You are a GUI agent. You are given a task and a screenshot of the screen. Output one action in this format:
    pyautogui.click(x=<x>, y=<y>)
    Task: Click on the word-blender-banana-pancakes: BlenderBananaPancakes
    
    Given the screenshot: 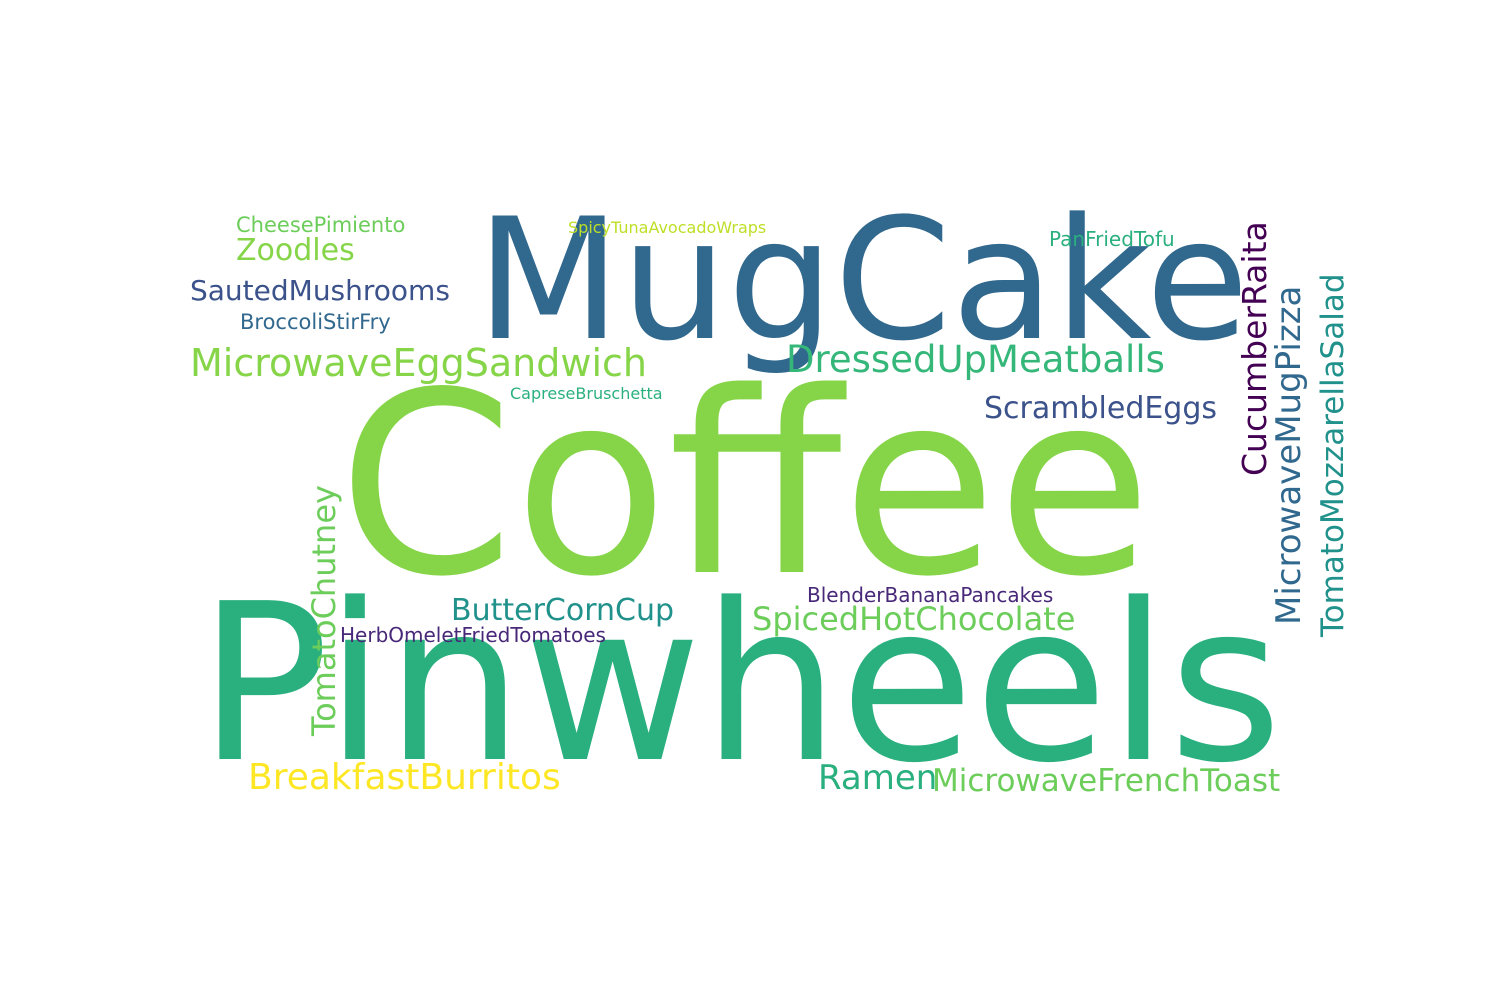 What is the action you would take?
    pyautogui.click(x=930, y=595)
    